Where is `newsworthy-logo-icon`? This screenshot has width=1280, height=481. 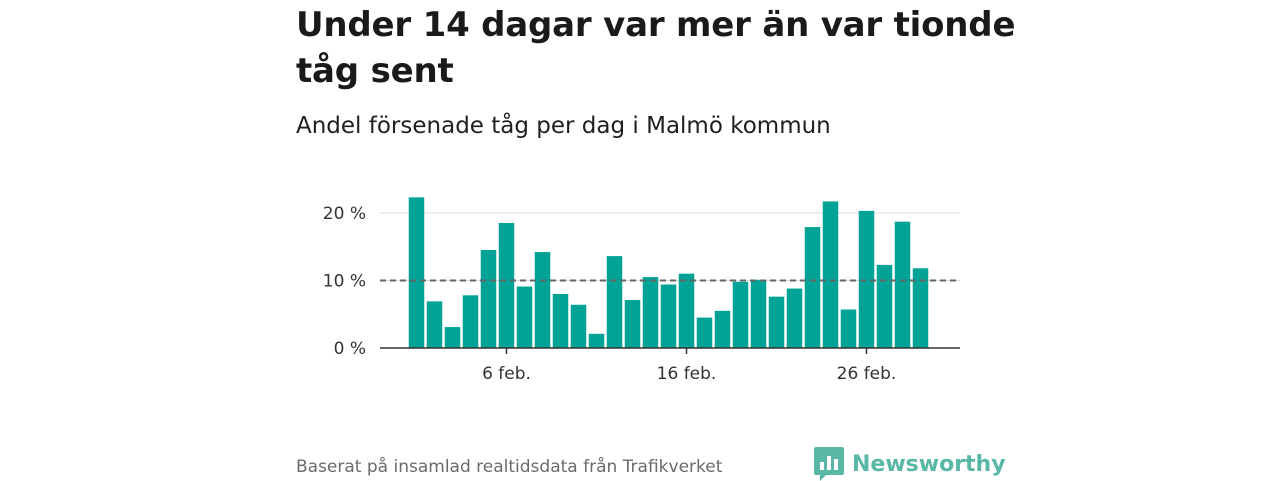 newsworthy-logo-icon is located at coordinates (829, 464).